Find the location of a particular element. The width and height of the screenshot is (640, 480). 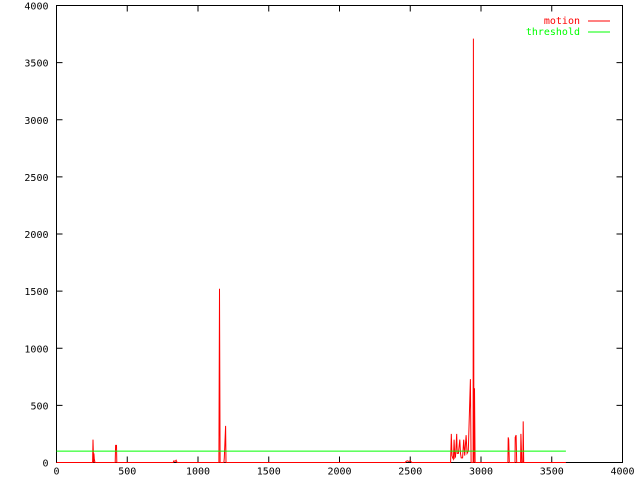

y-tick-label: 3500 is located at coordinates (36, 64).